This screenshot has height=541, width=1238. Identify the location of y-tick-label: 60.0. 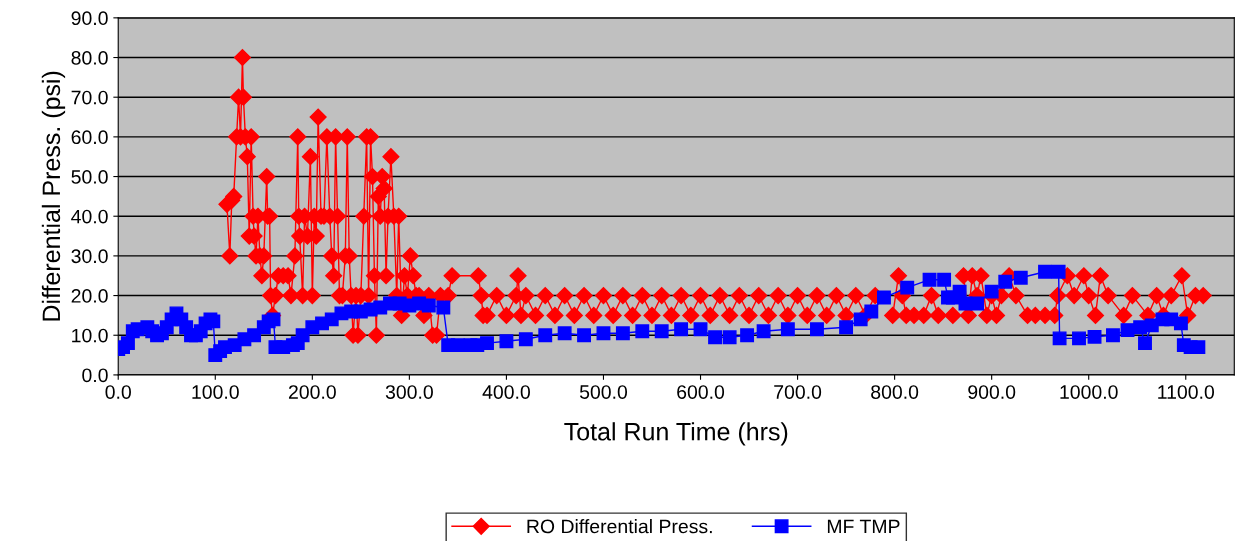
(89, 137).